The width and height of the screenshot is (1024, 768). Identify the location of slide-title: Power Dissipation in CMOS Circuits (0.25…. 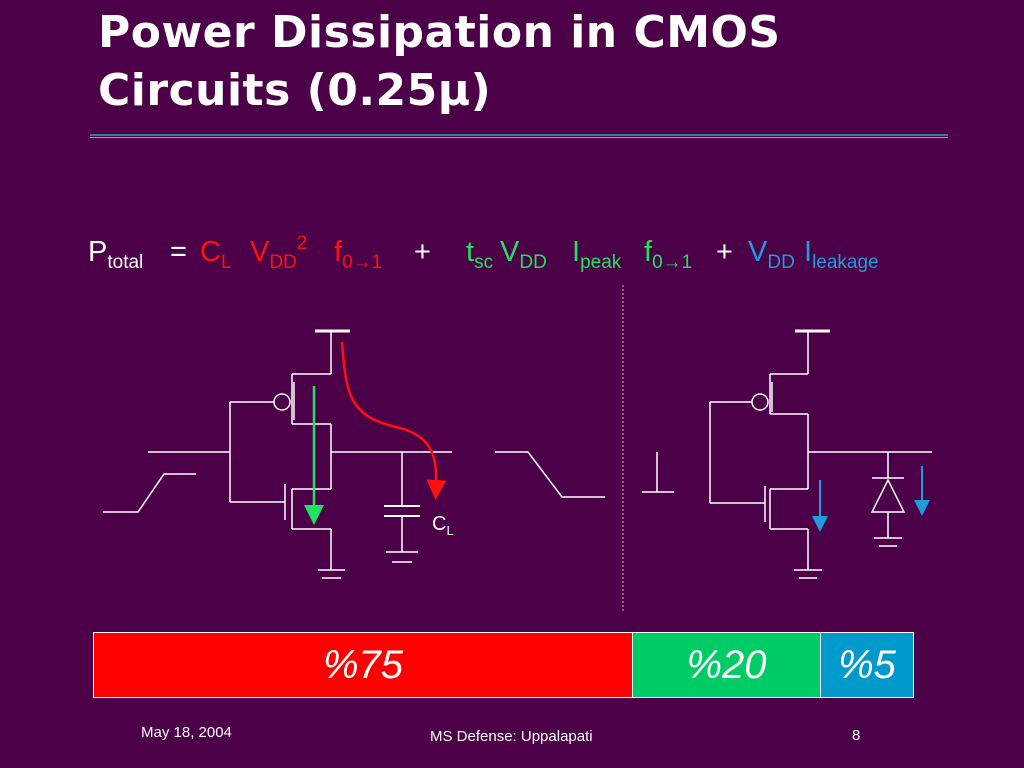
(538, 62).